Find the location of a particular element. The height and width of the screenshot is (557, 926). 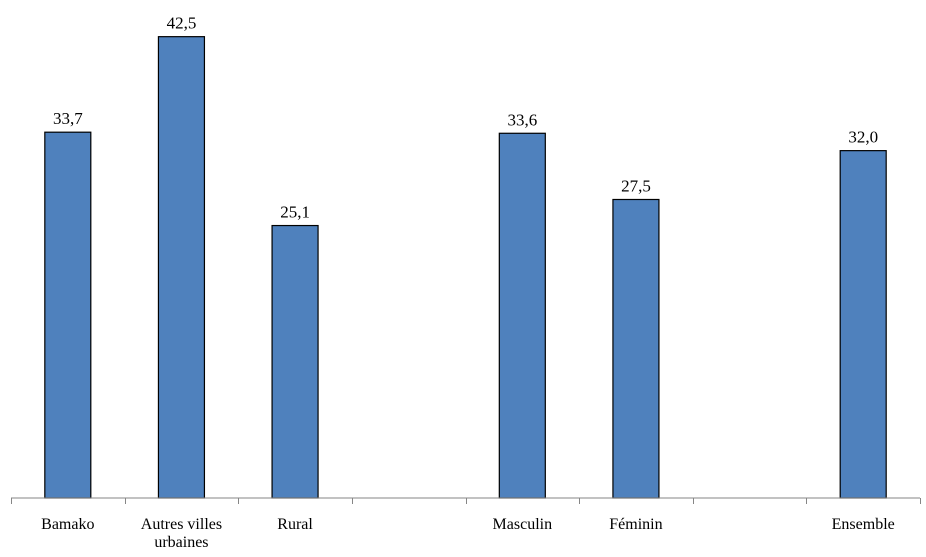

x-axis is located at coordinates (466, 500).